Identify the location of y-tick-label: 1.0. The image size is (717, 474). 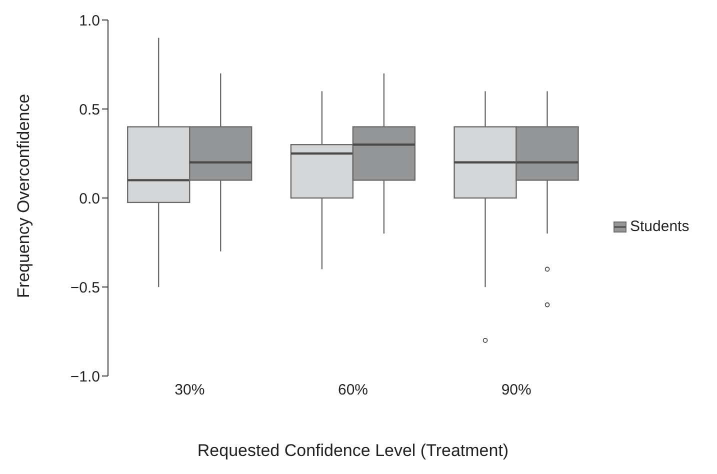
(89, 21).